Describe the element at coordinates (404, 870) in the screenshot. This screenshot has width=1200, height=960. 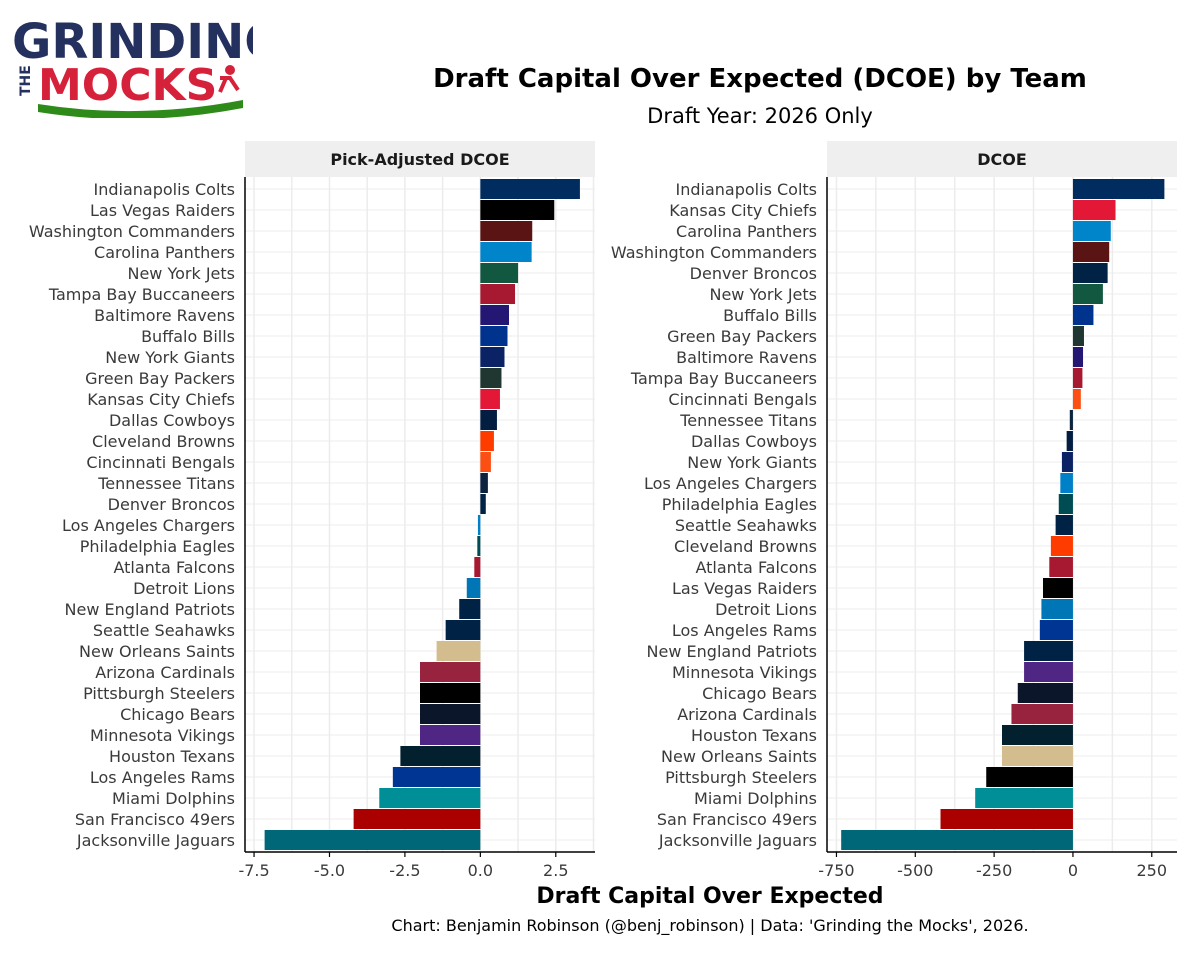
I see `x-tick-label: -2.5` at that location.